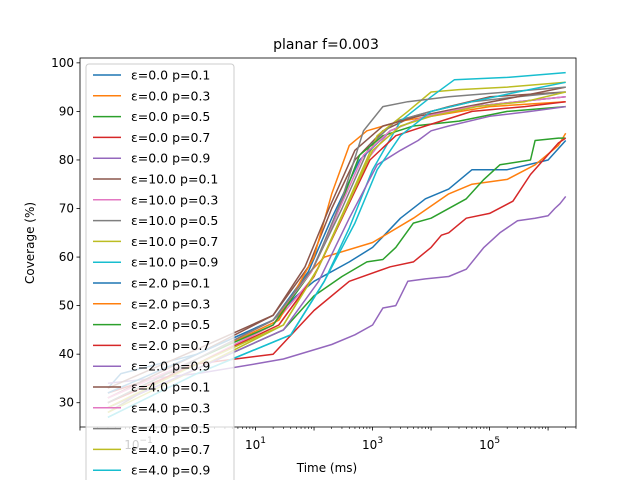 The height and width of the screenshot is (480, 640). What do you see at coordinates (497, 441) in the screenshot?
I see `x-tick-exponent: 5` at bounding box center [497, 441].